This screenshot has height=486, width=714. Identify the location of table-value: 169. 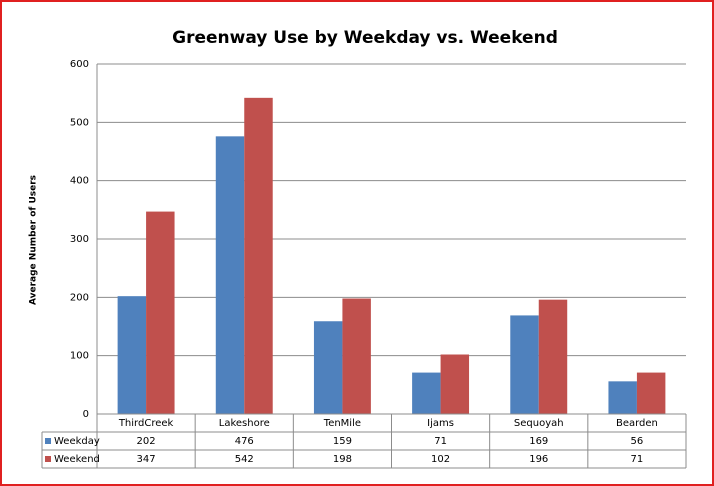
(538, 441).